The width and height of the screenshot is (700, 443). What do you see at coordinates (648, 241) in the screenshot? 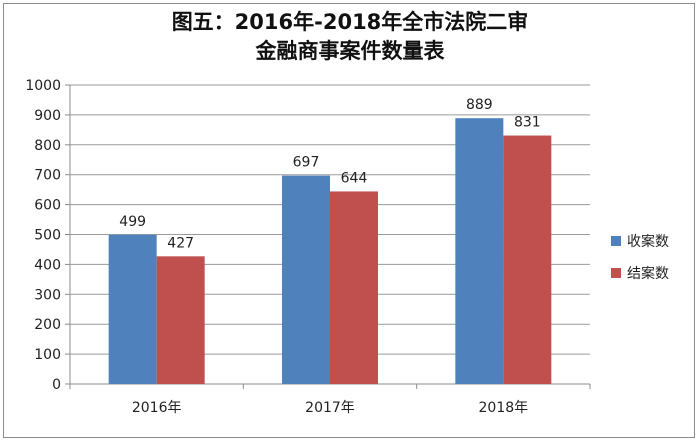
I see `legend-label: 收案数` at bounding box center [648, 241].